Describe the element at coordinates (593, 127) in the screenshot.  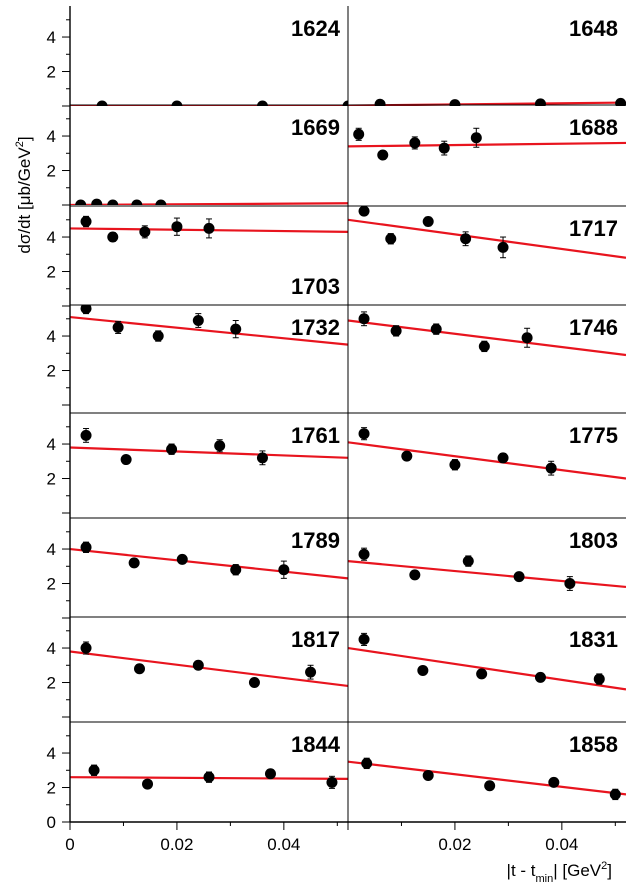
I see `panel-label: 1688` at that location.